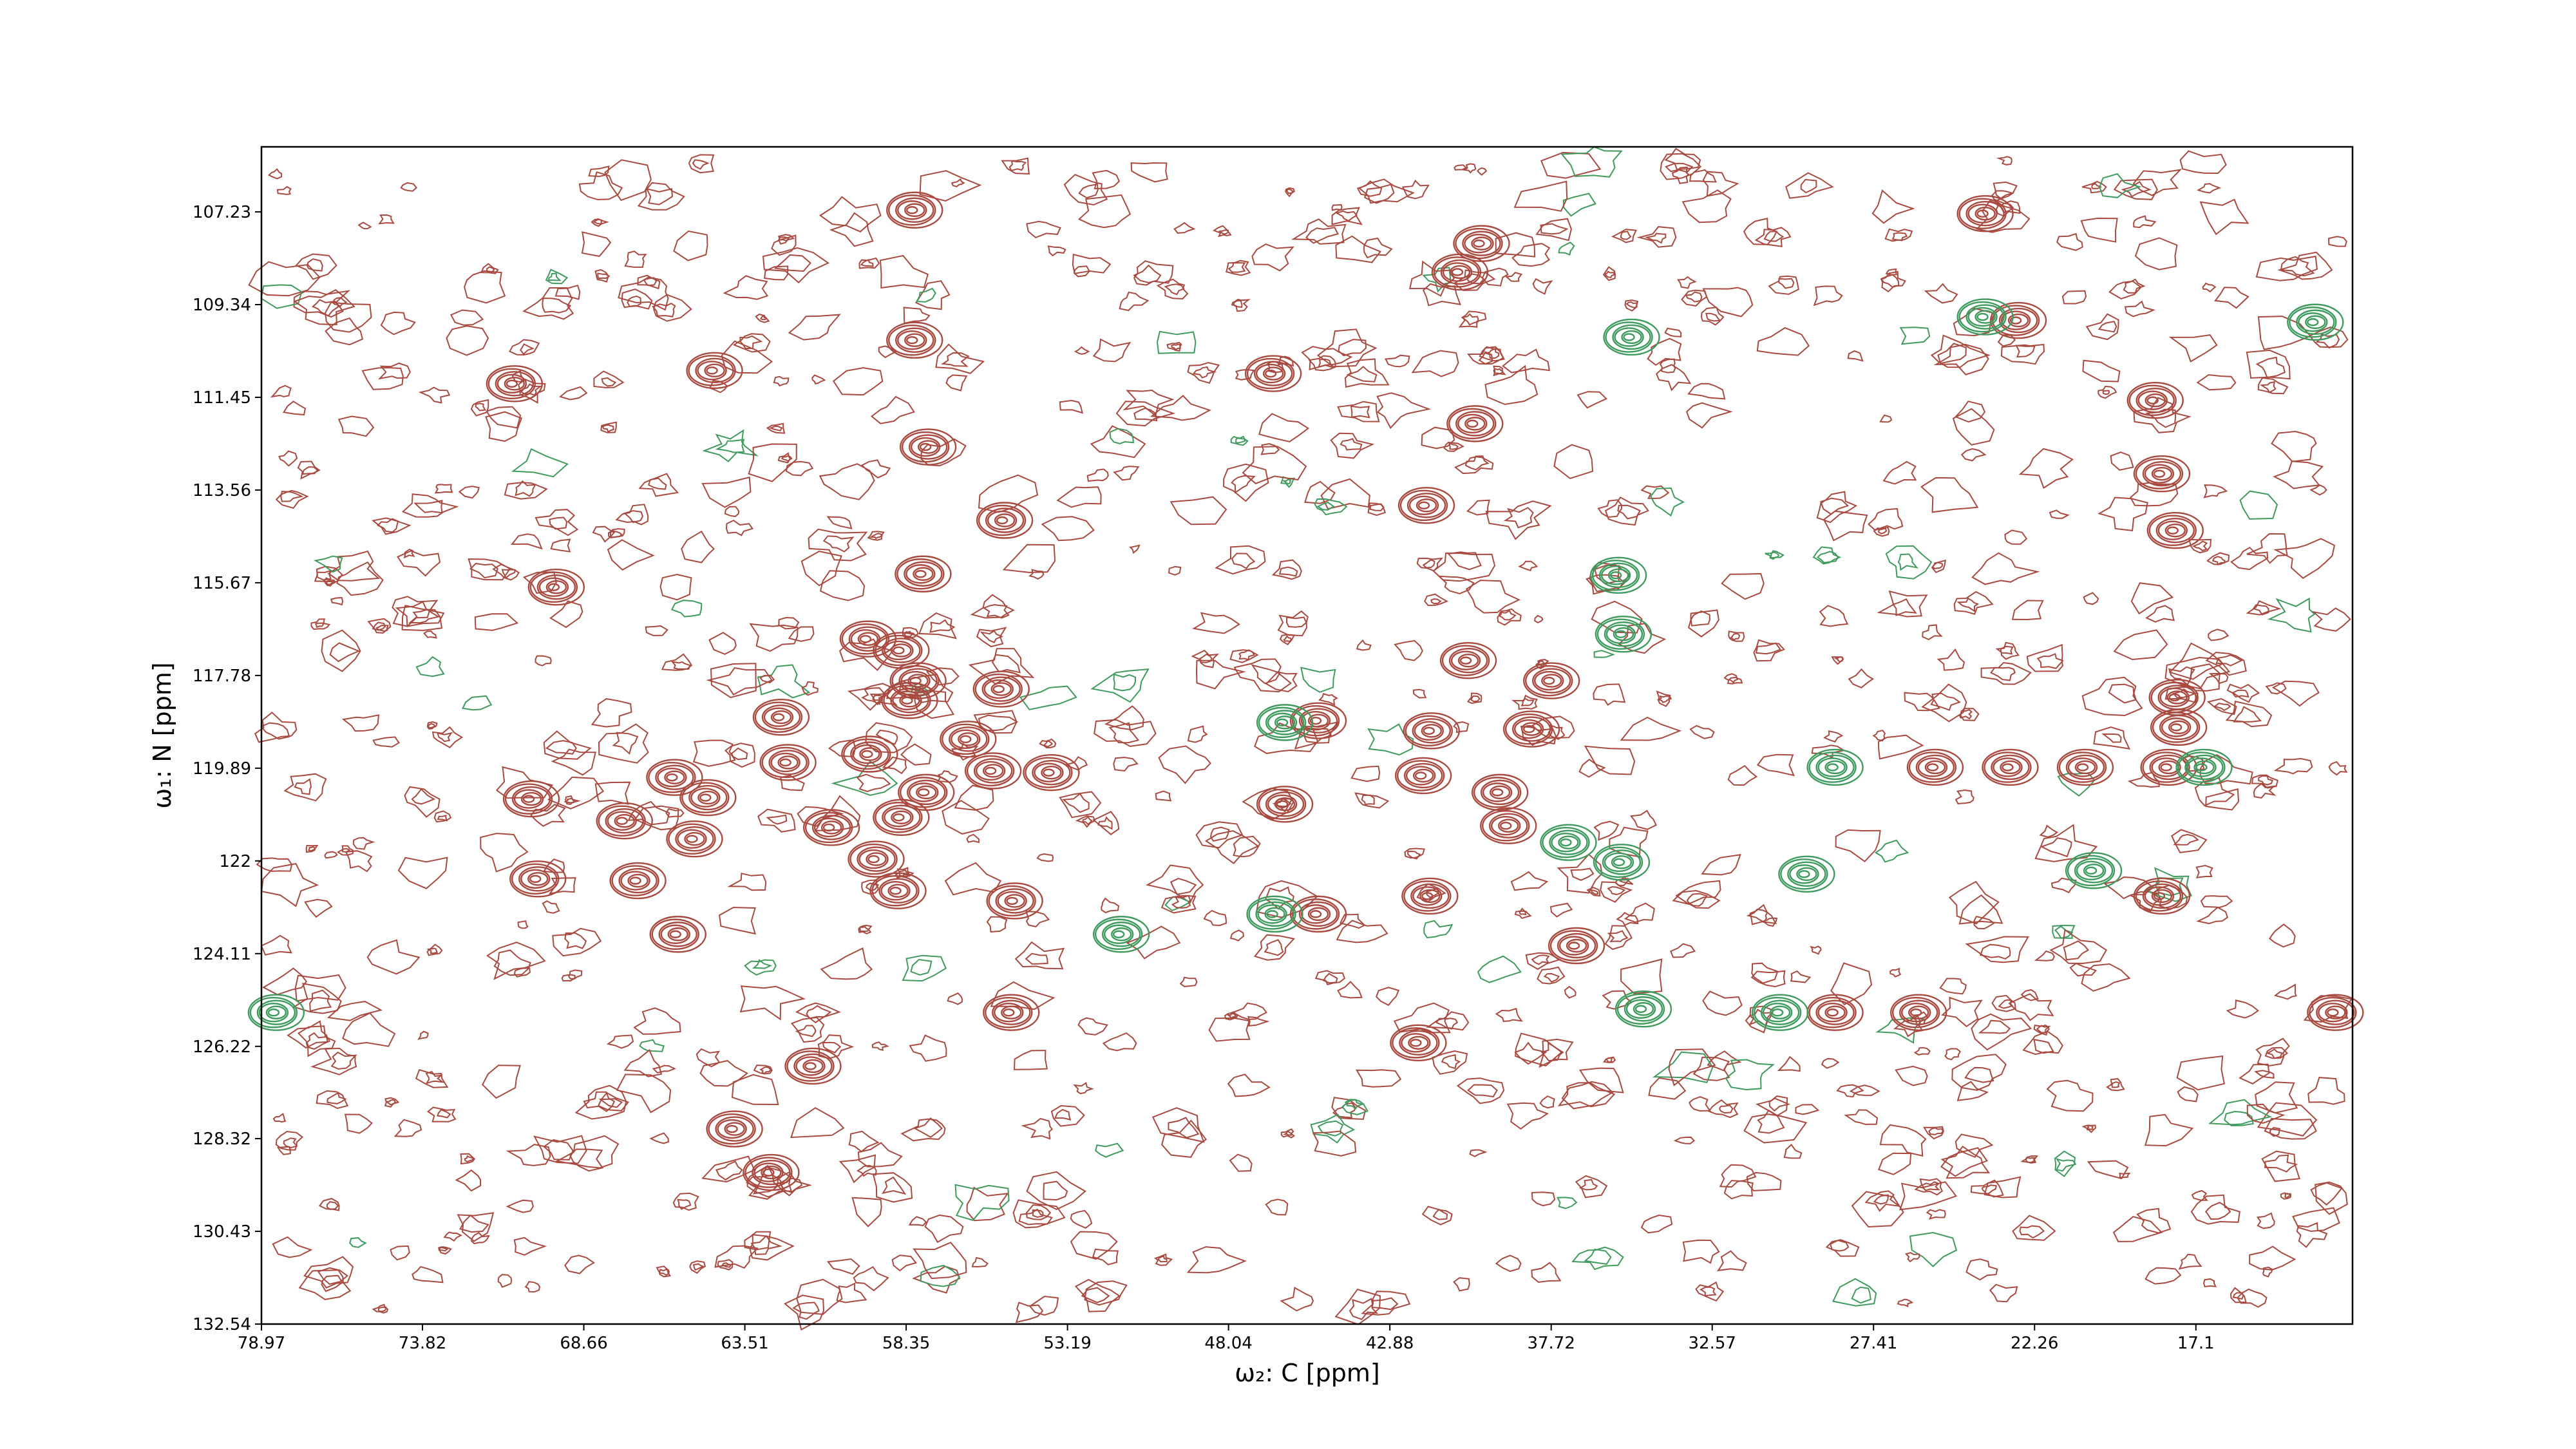  Describe the element at coordinates (222, 1232) in the screenshot. I see `y-tick-label: 130.43` at that location.